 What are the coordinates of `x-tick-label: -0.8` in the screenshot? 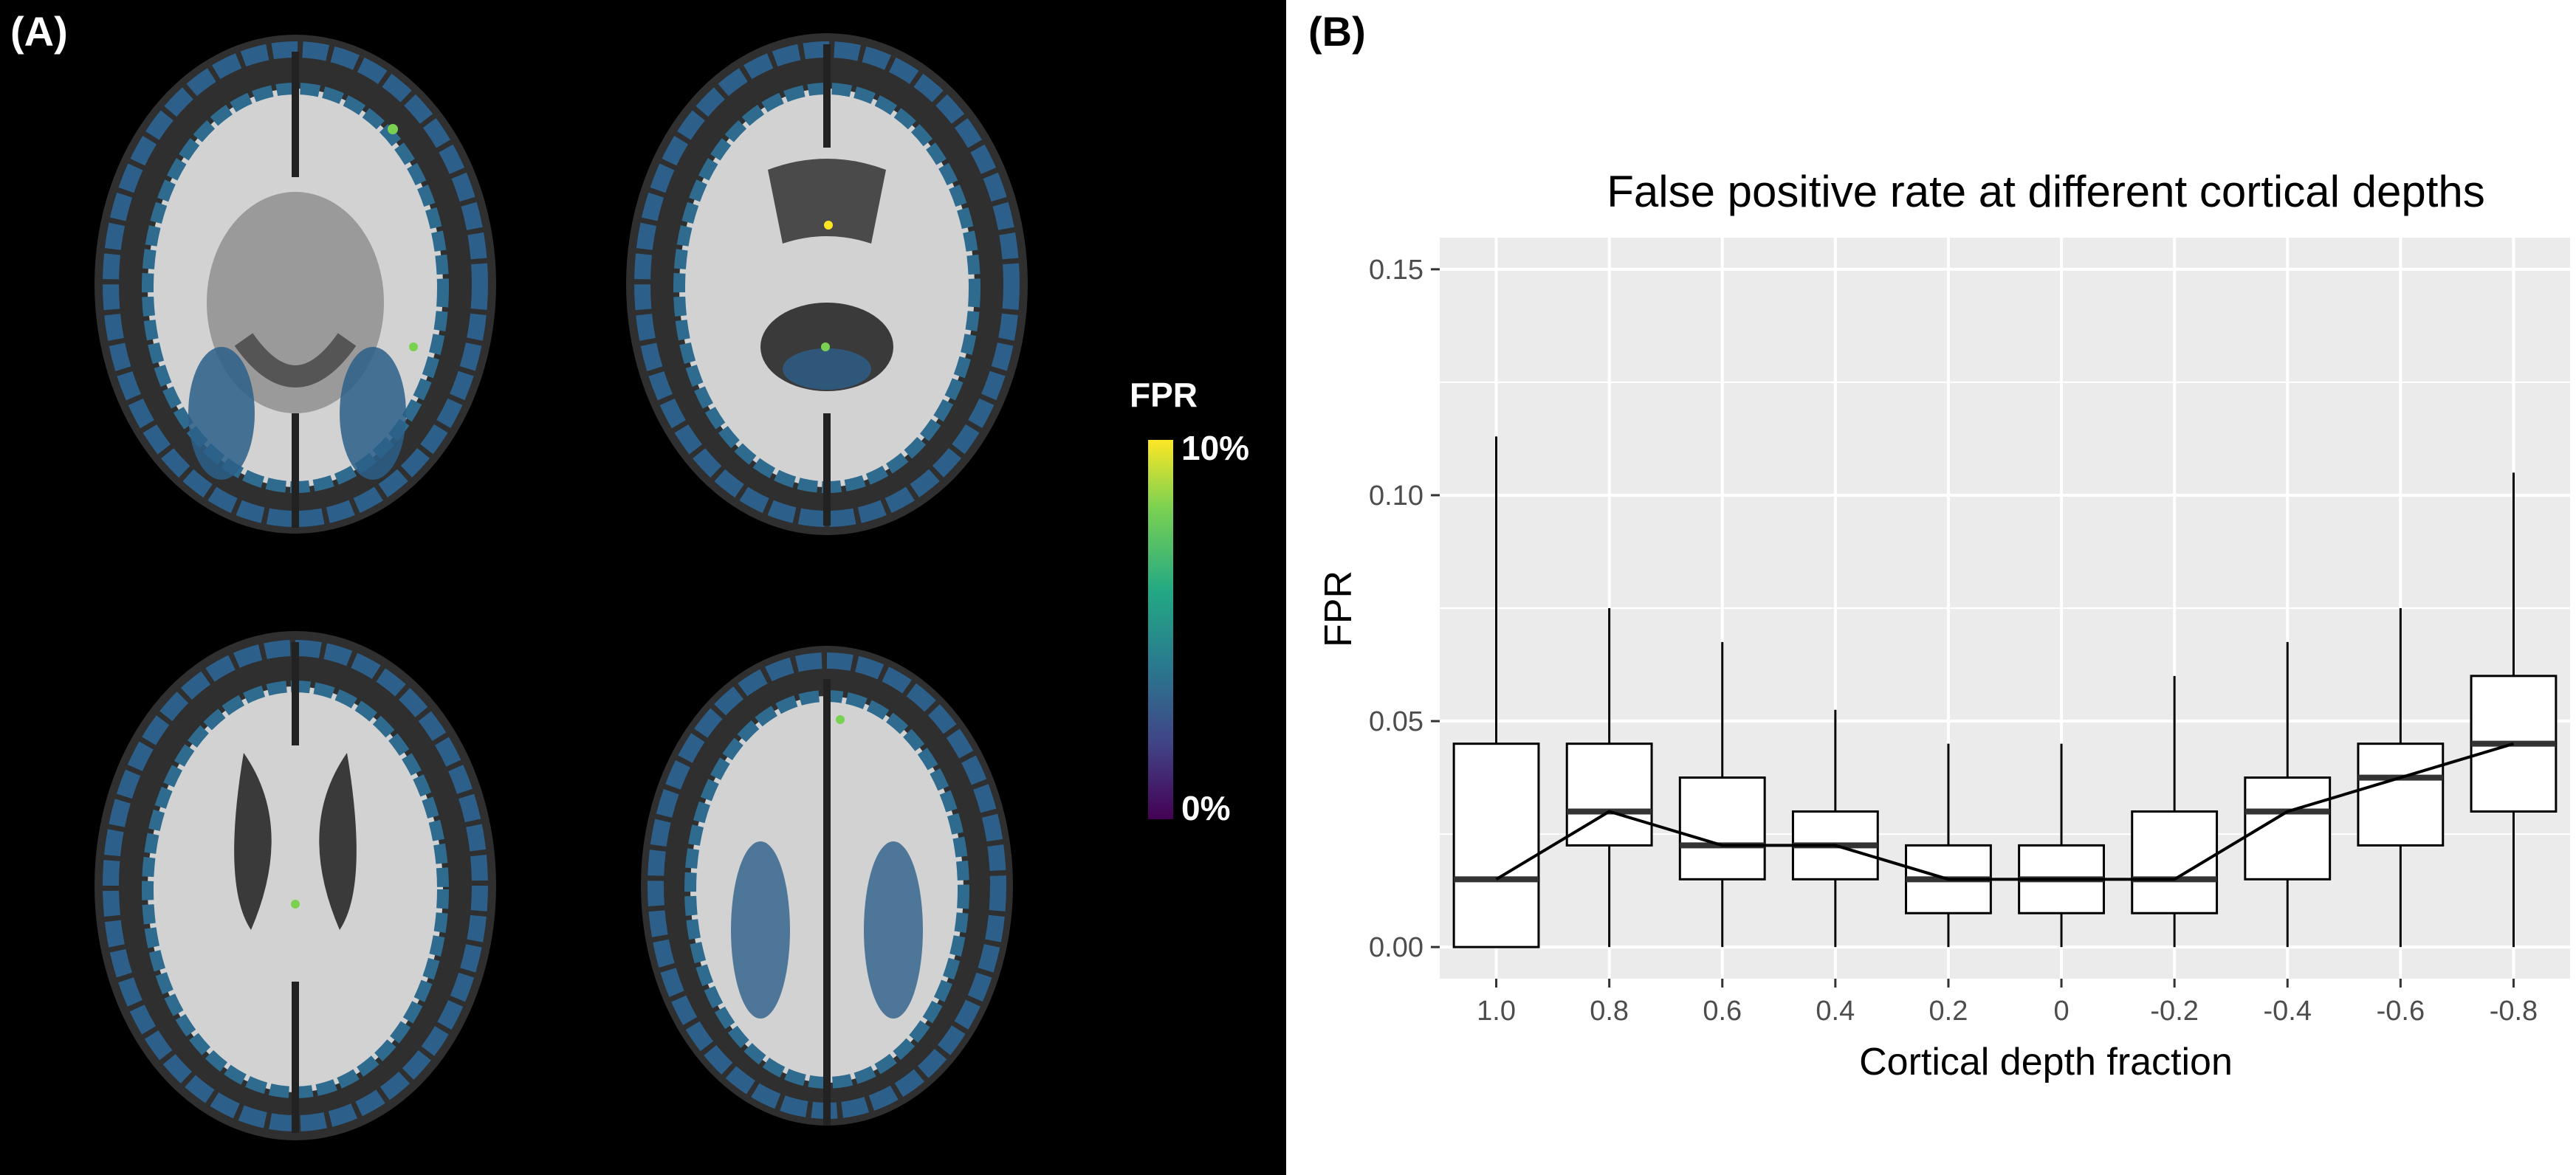 It's located at (2514, 1011).